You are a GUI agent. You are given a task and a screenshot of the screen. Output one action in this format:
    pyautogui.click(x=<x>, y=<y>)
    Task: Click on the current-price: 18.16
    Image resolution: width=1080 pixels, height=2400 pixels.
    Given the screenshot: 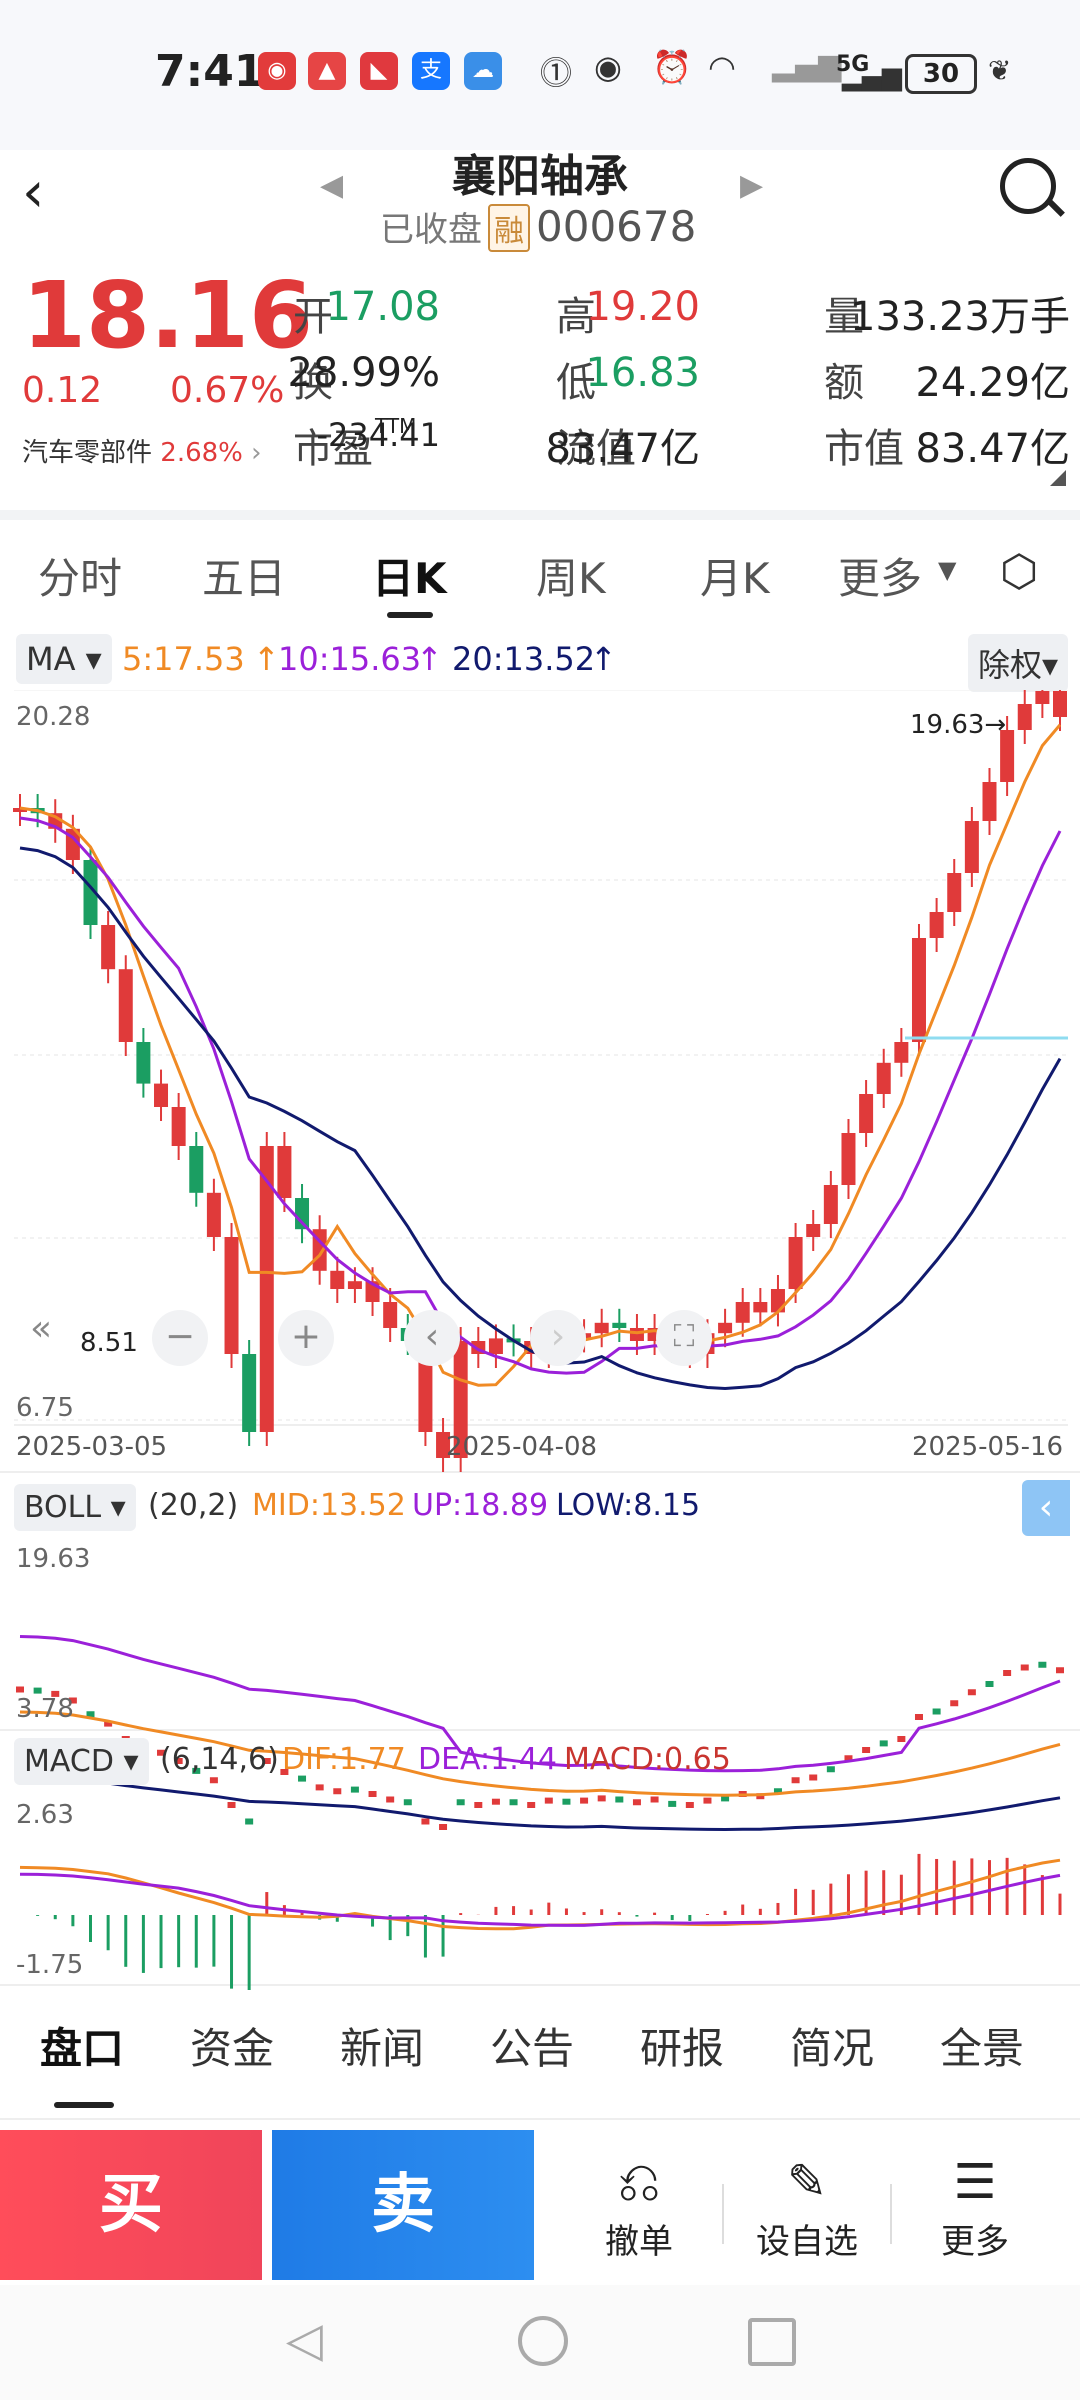 What is the action you would take?
    pyautogui.click(x=168, y=315)
    